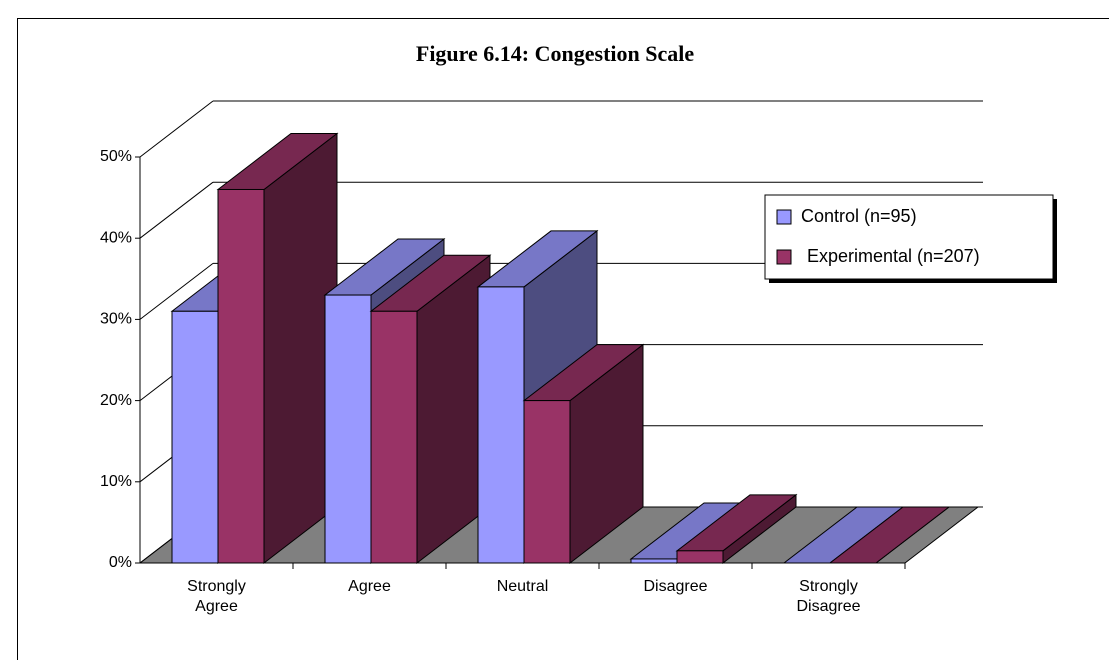  What do you see at coordinates (116, 400) in the screenshot?
I see `y-tick-label: 20%` at bounding box center [116, 400].